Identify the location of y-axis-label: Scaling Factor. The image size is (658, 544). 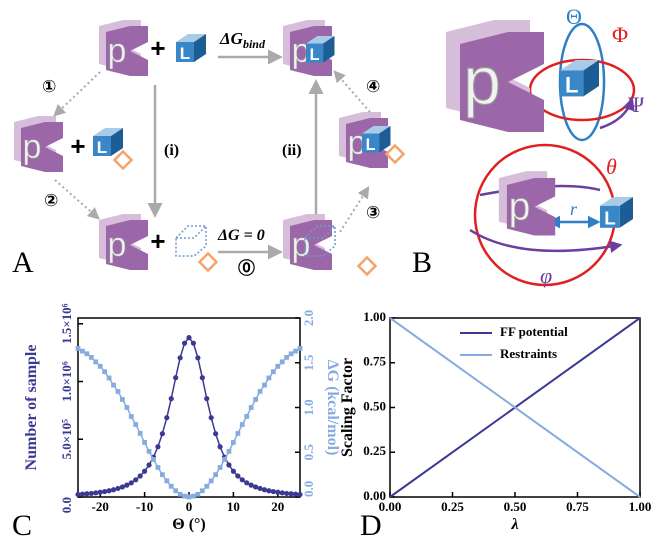
(347, 407).